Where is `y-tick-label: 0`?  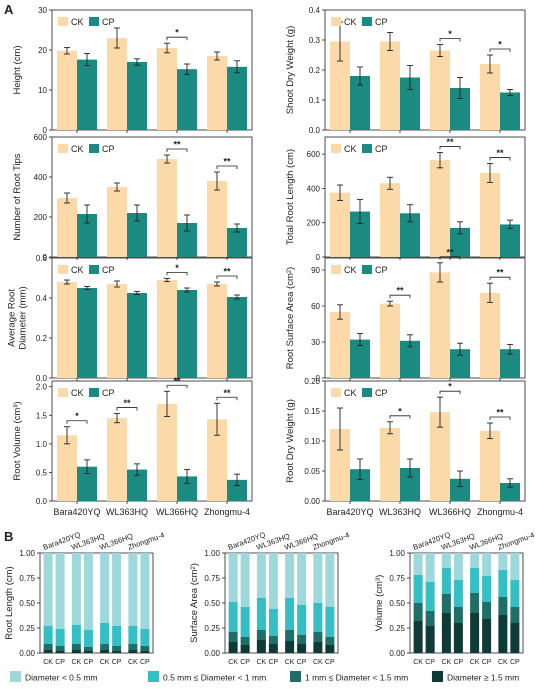 y-tick-label: 0 is located at coordinates (45, 130).